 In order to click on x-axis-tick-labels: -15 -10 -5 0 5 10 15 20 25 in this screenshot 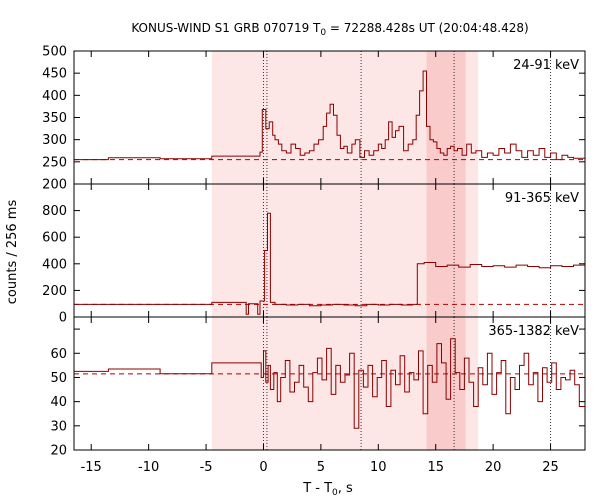, I will do `click(320, 467)`.